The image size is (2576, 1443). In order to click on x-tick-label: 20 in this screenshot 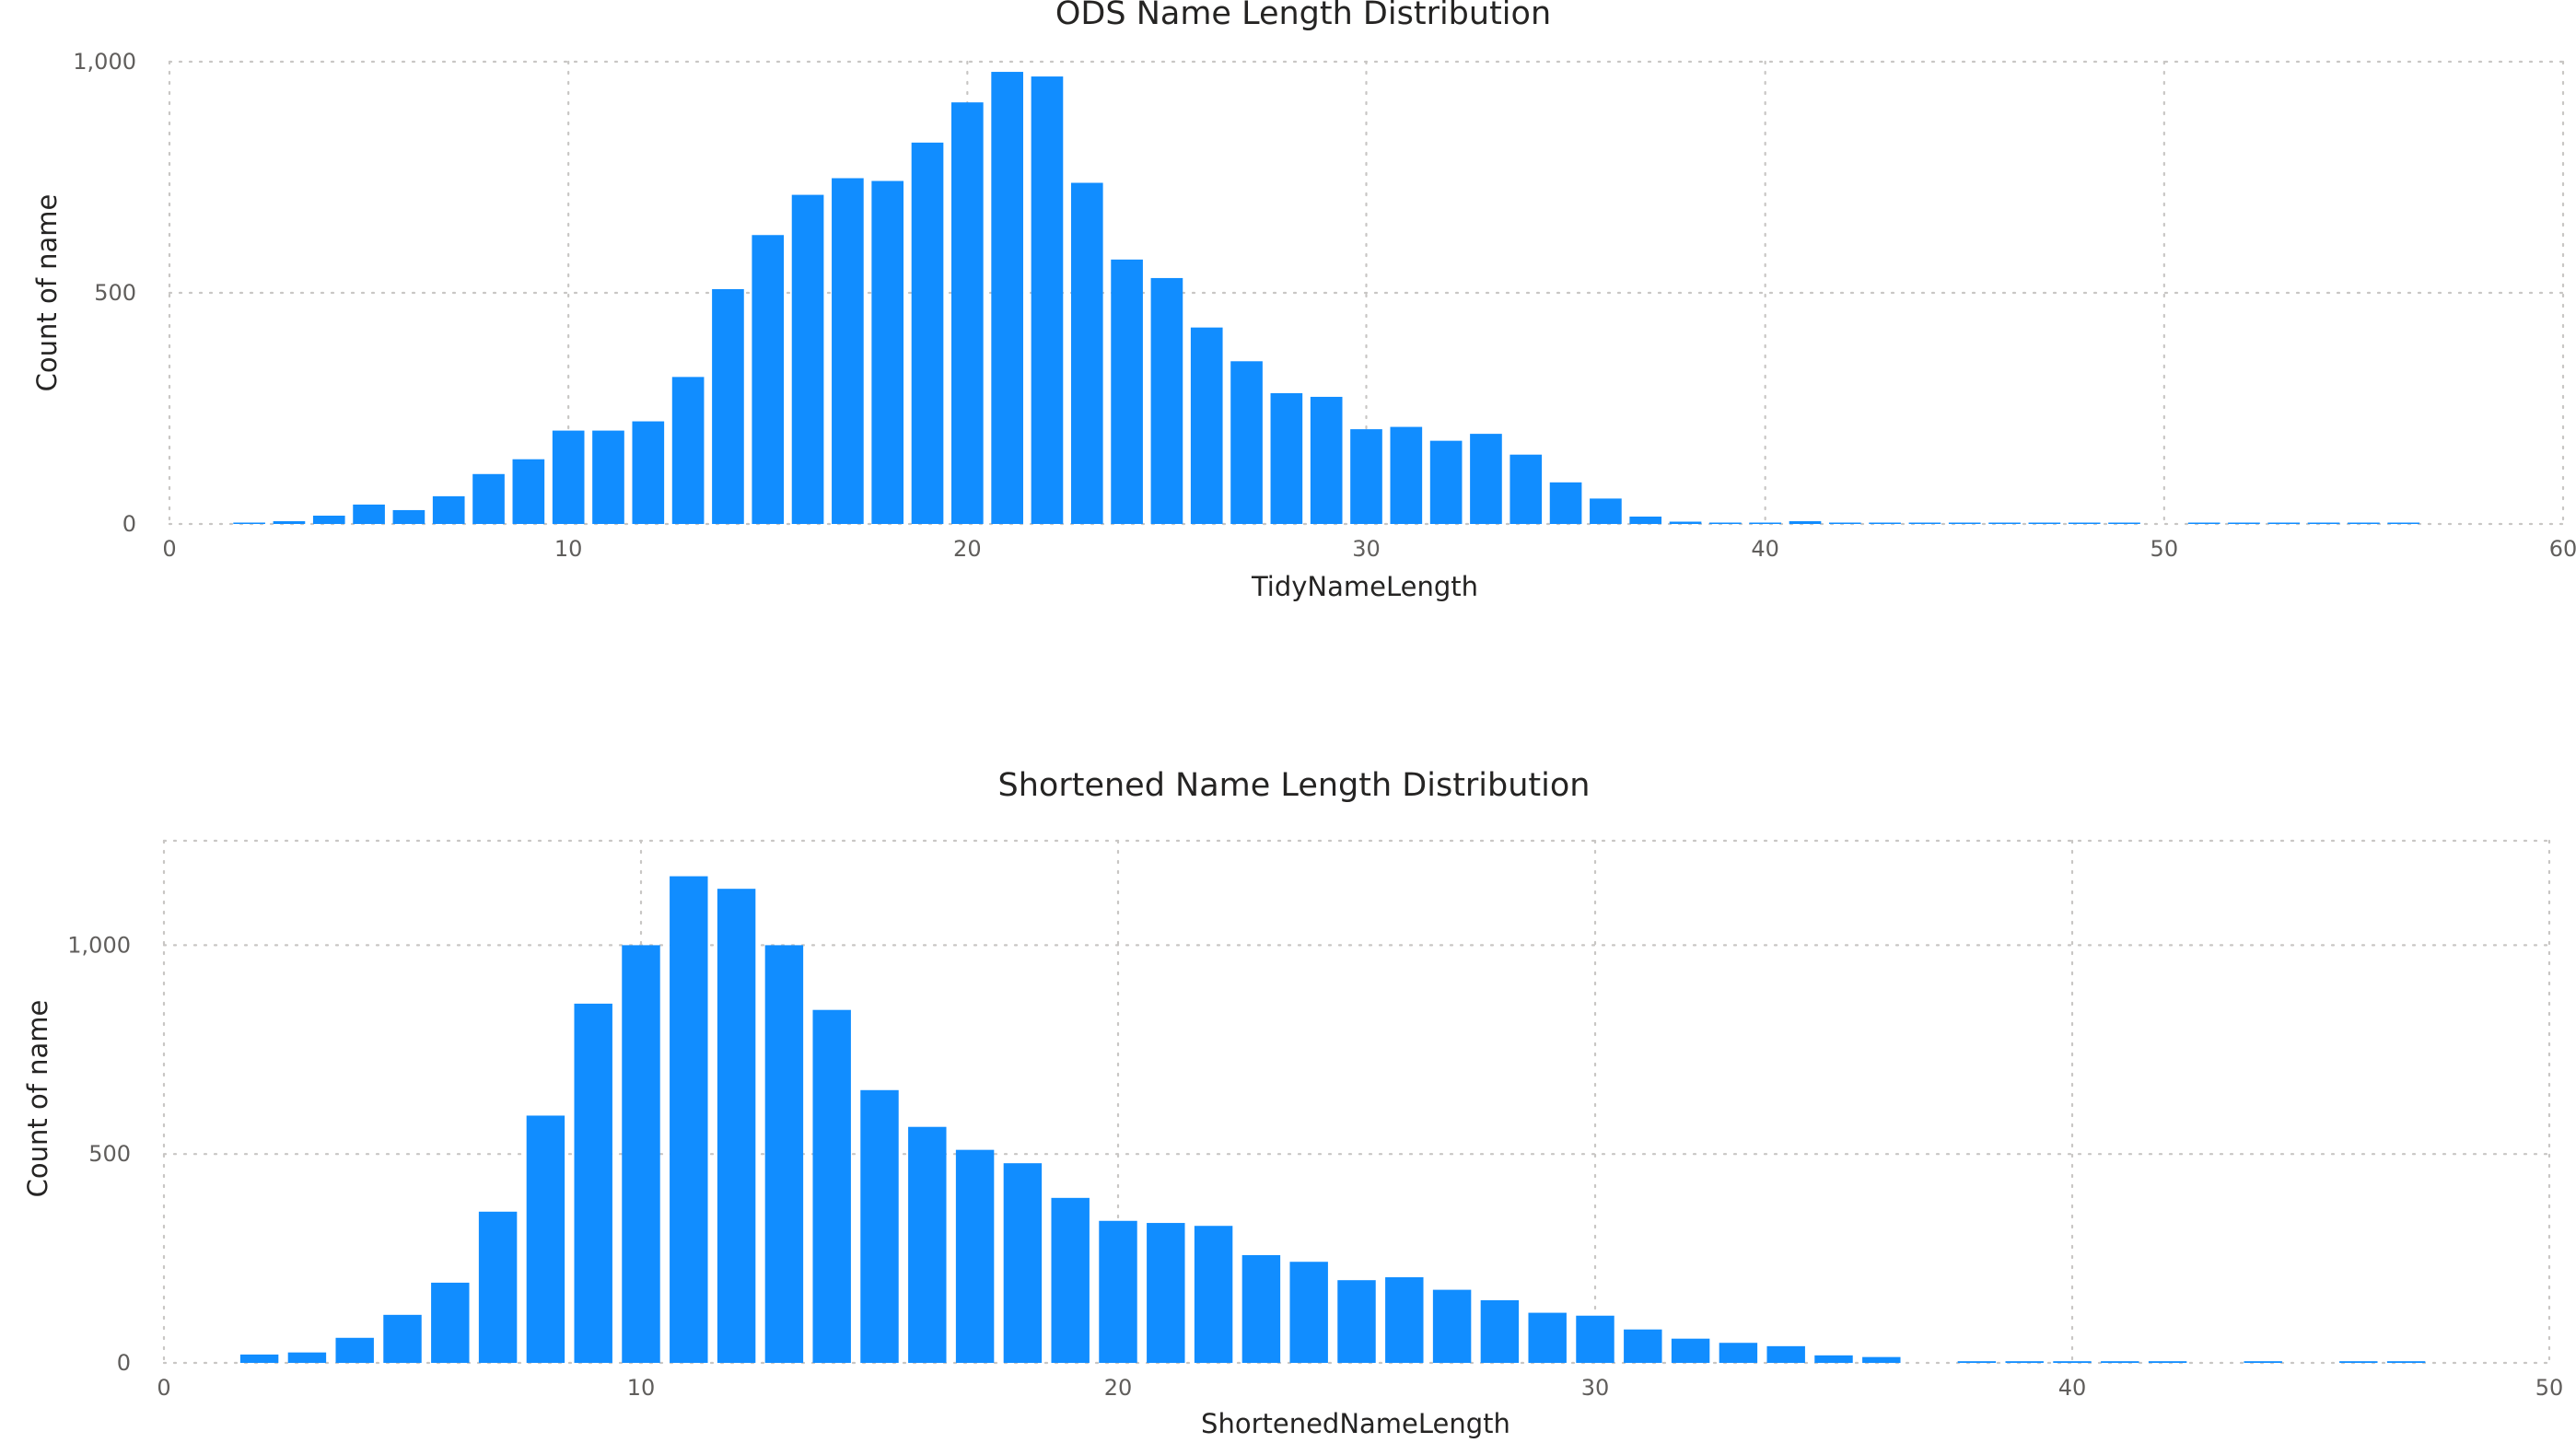, I will do `click(1118, 1388)`.